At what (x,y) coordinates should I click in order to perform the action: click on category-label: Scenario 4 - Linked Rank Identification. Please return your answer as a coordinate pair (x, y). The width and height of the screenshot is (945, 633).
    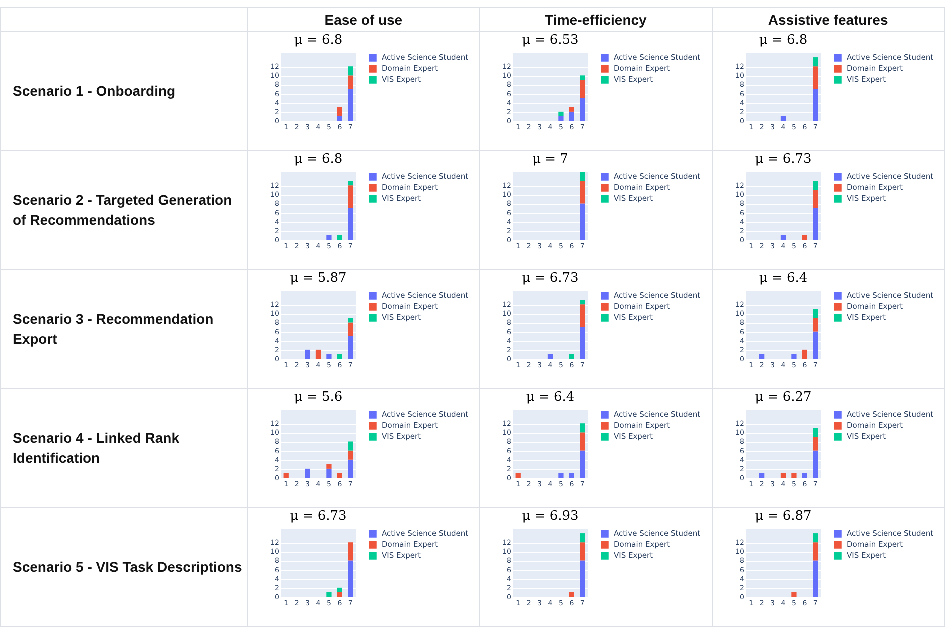
    Looking at the image, I should click on (96, 448).